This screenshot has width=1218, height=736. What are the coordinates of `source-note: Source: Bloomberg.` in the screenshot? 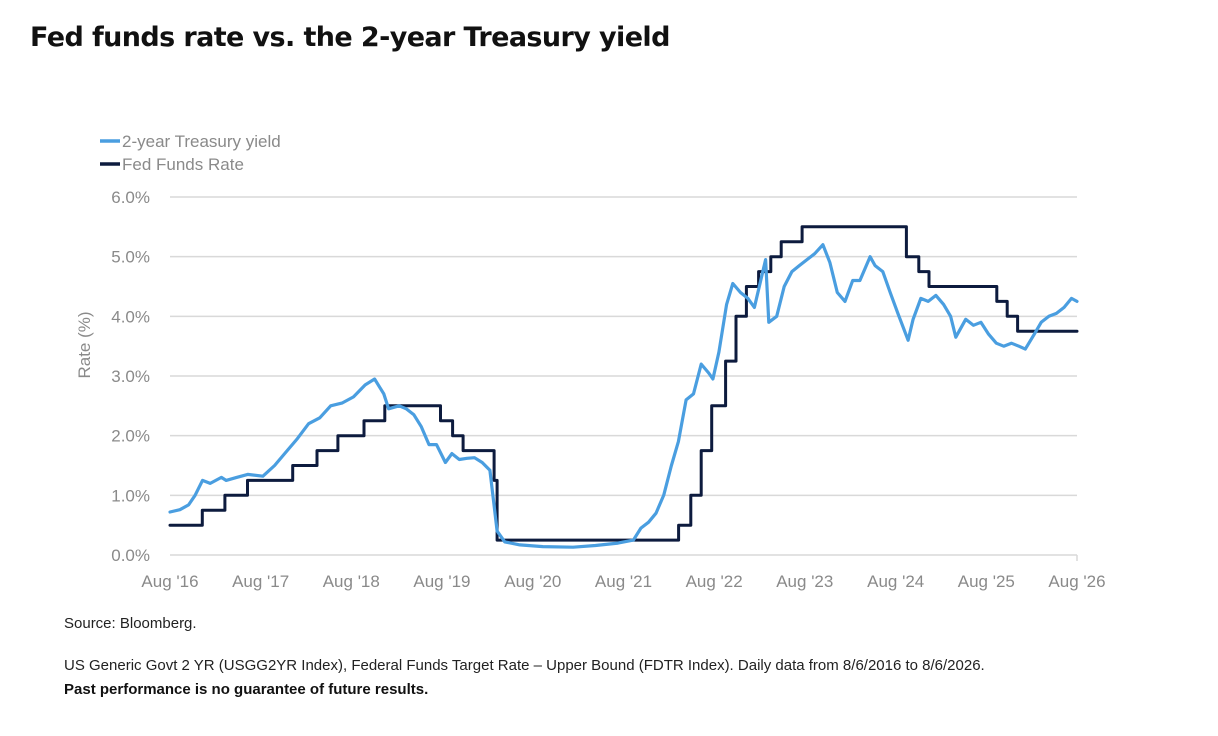 It's located at (130, 623).